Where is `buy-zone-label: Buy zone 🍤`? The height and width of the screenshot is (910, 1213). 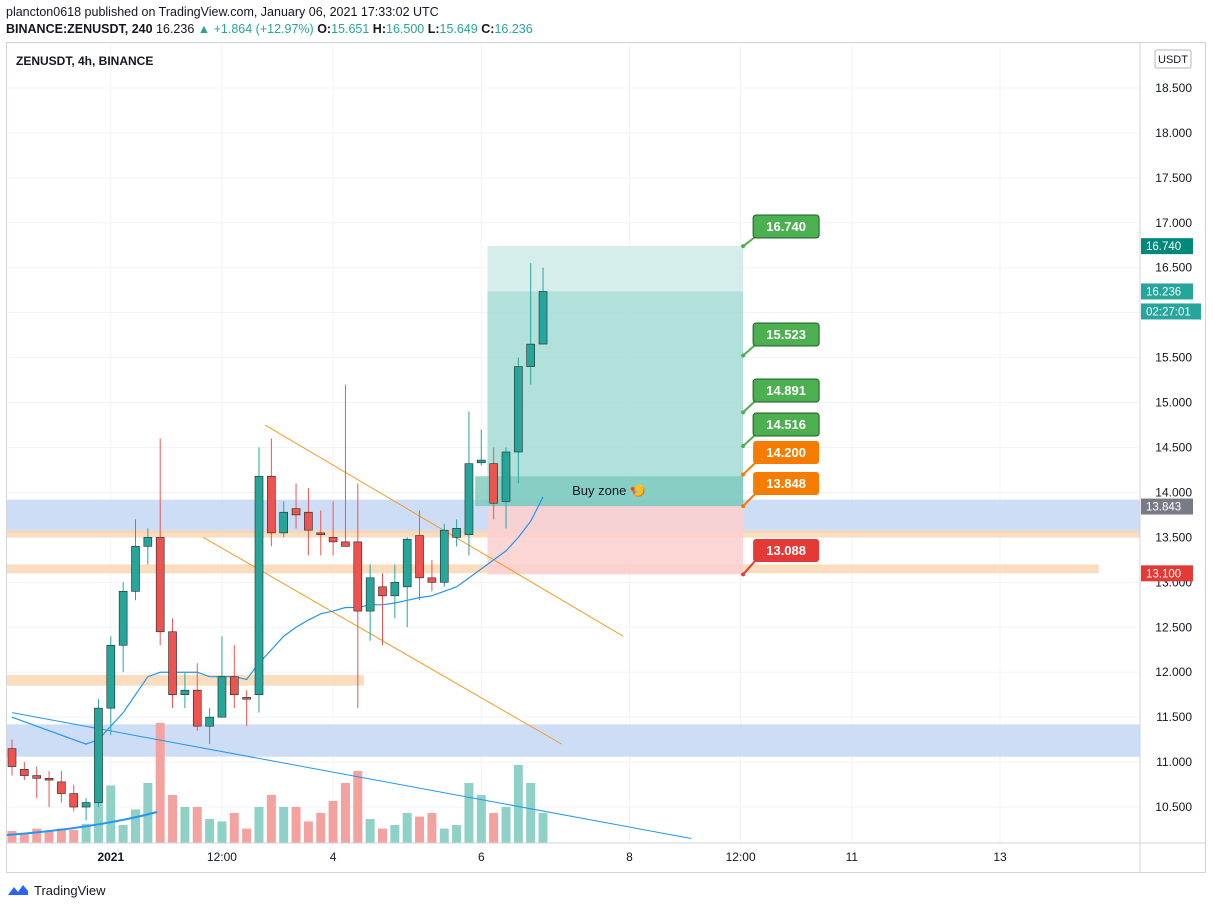
buy-zone-label: Buy zone 🍤 is located at coordinates (609, 490).